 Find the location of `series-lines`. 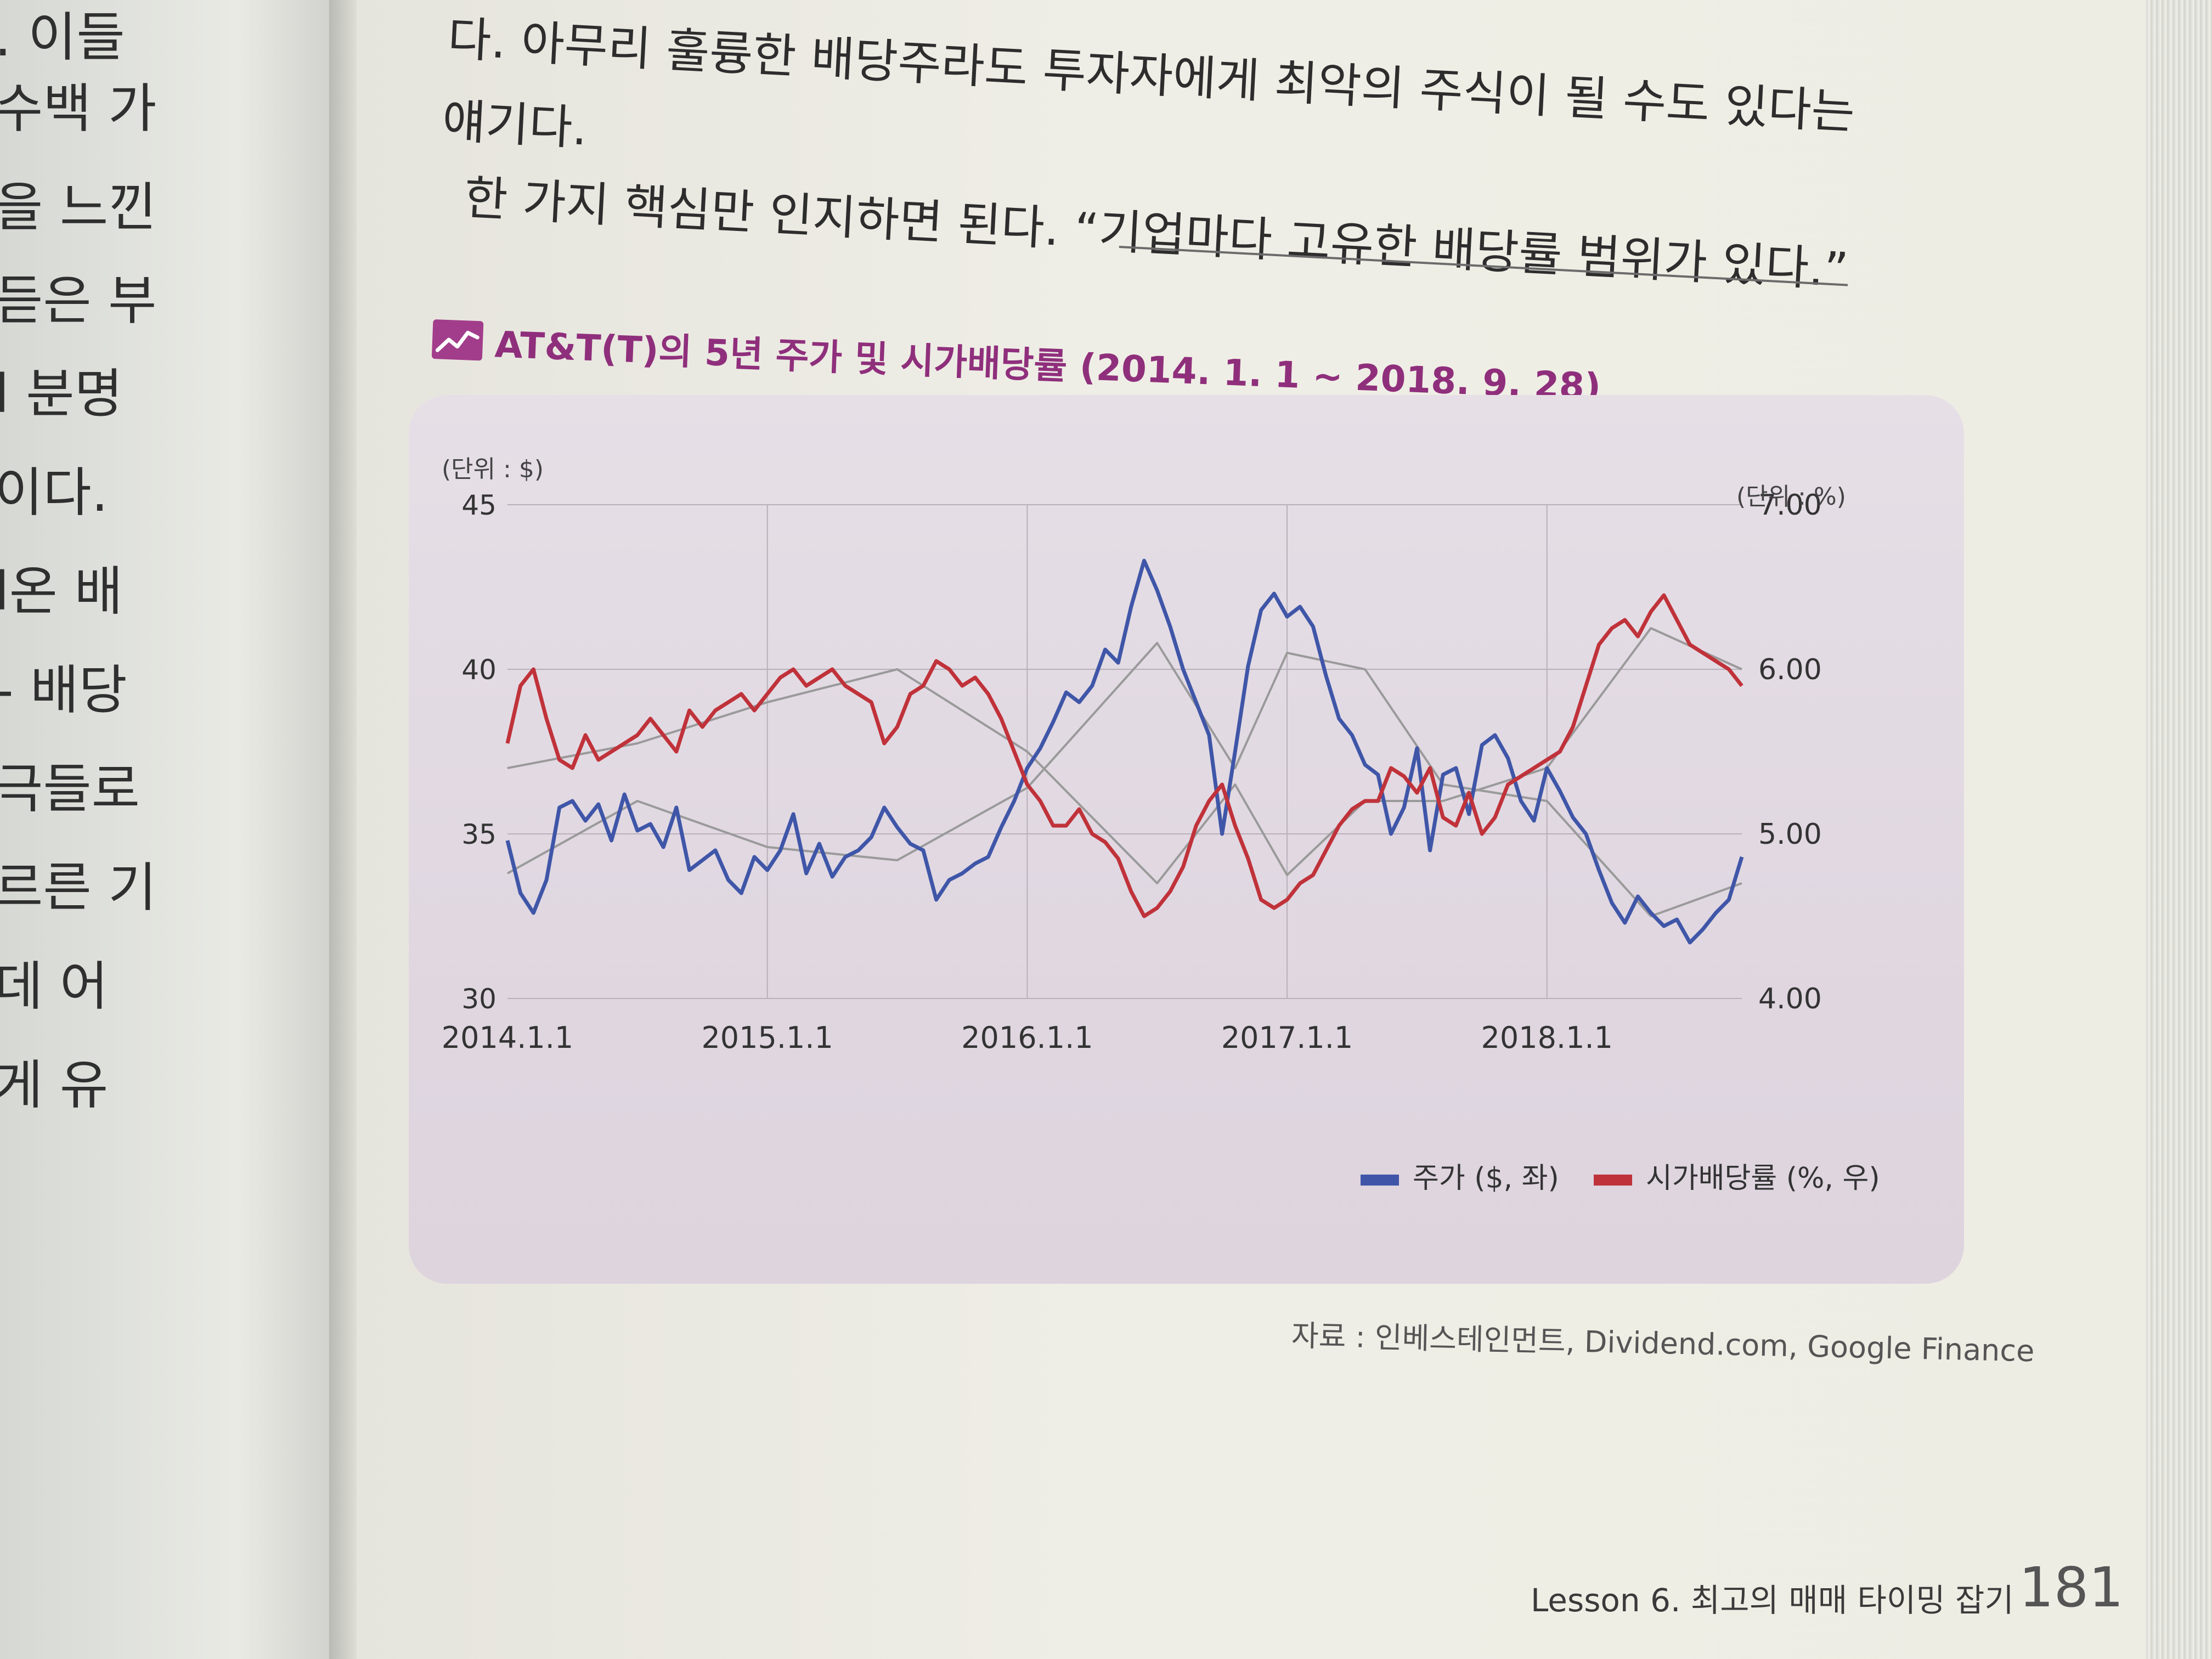

series-lines is located at coordinates (1125, 751).